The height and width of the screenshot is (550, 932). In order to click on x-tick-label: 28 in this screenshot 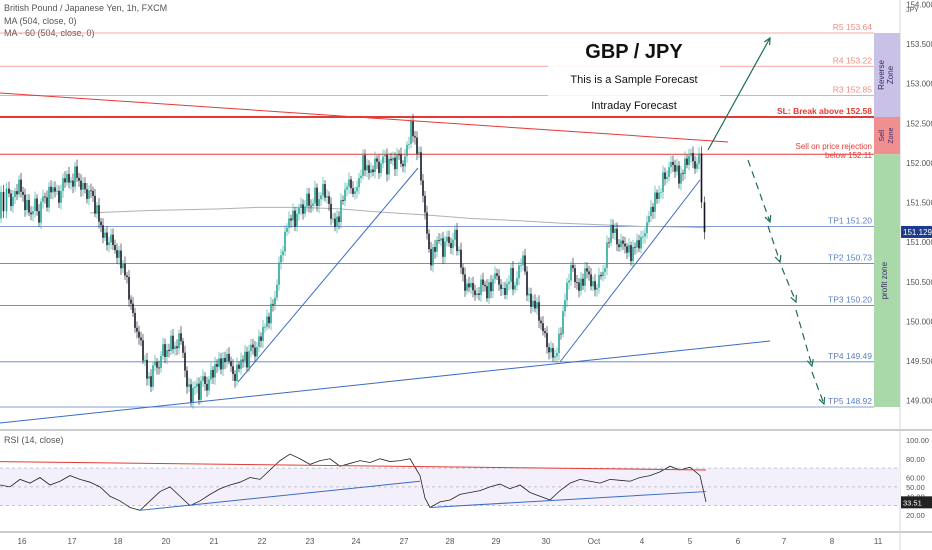, I will do `click(450, 541)`.